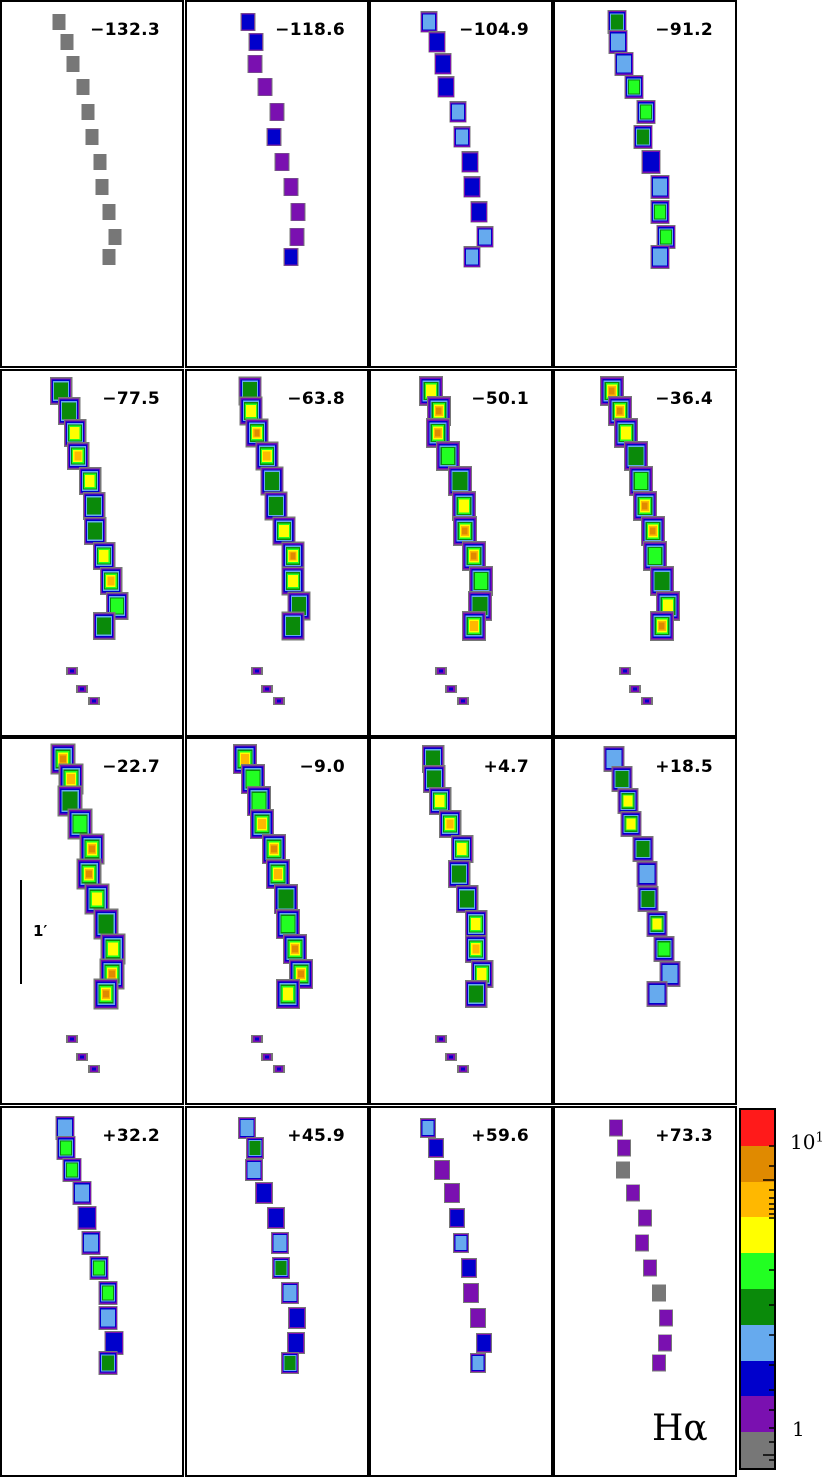  I want to click on channel-panel: +59.6, so click(461, 1291).